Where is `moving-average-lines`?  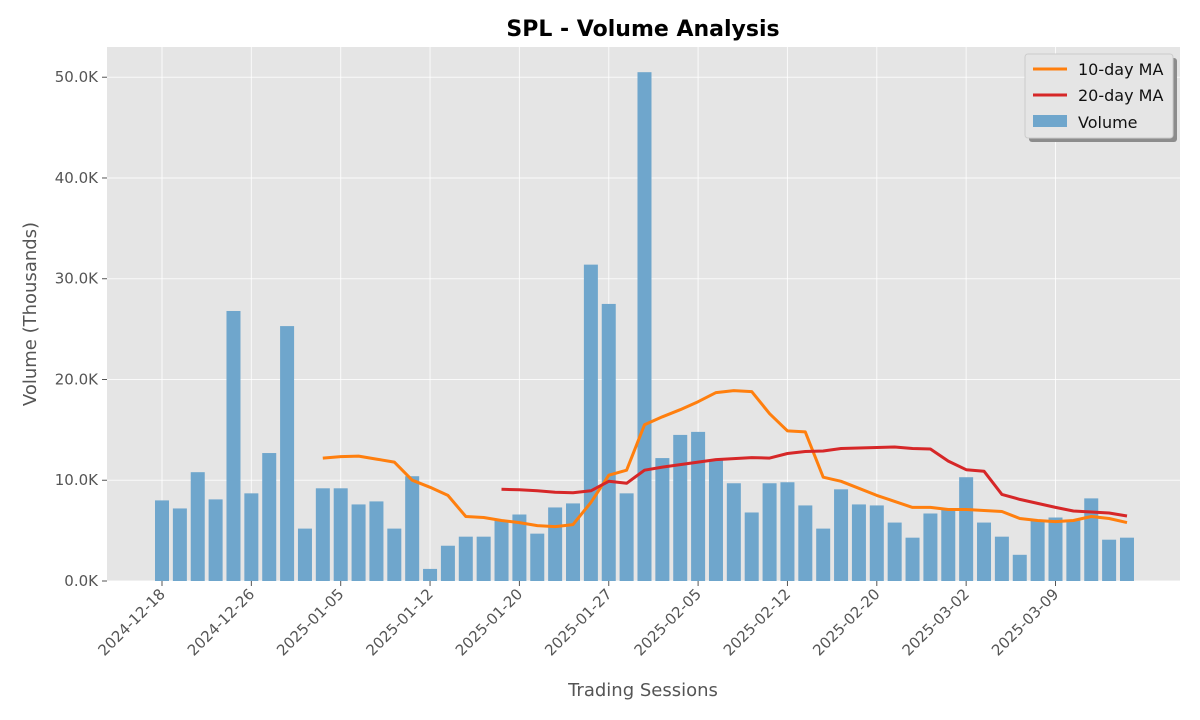
moving-average-lines is located at coordinates (725, 459).